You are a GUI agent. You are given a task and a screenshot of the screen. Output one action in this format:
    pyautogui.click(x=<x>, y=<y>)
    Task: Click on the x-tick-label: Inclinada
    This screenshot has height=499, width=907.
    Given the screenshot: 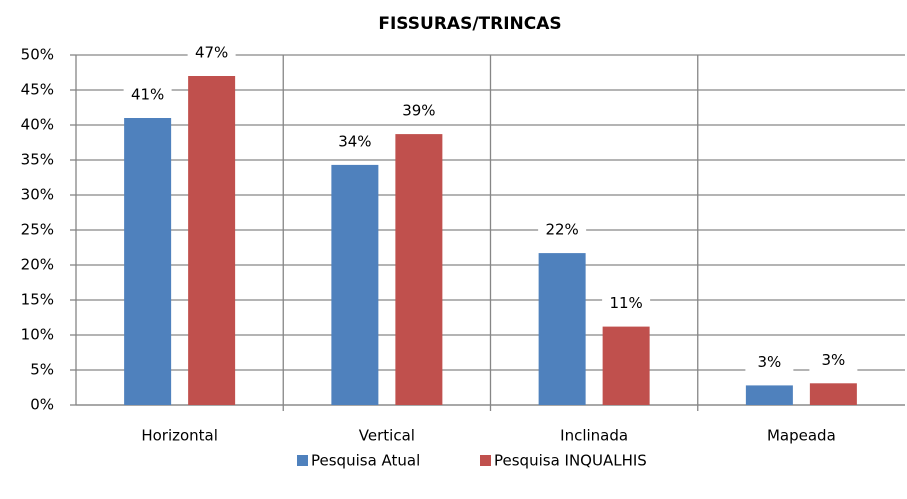 What is the action you would take?
    pyautogui.click(x=594, y=436)
    